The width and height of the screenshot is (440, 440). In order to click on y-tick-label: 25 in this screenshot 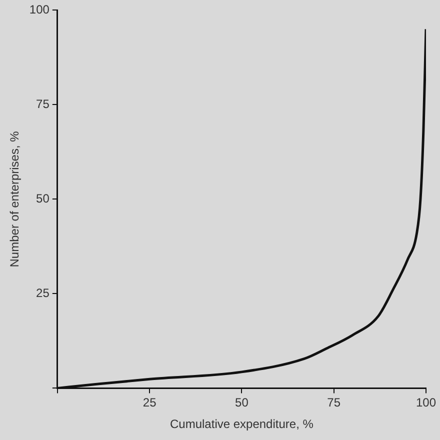, I will do `click(43, 293)`.